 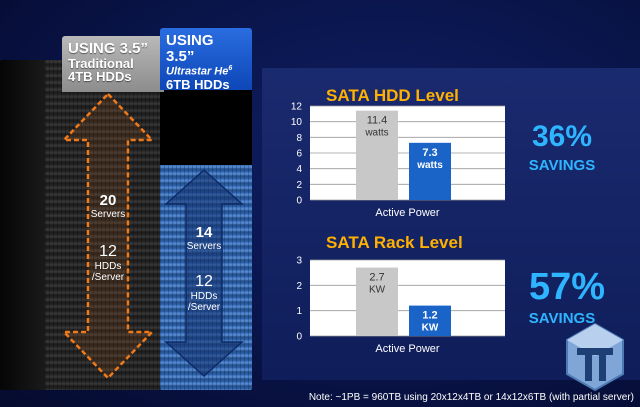 I want to click on data-label: 7.3, so click(x=429, y=153).